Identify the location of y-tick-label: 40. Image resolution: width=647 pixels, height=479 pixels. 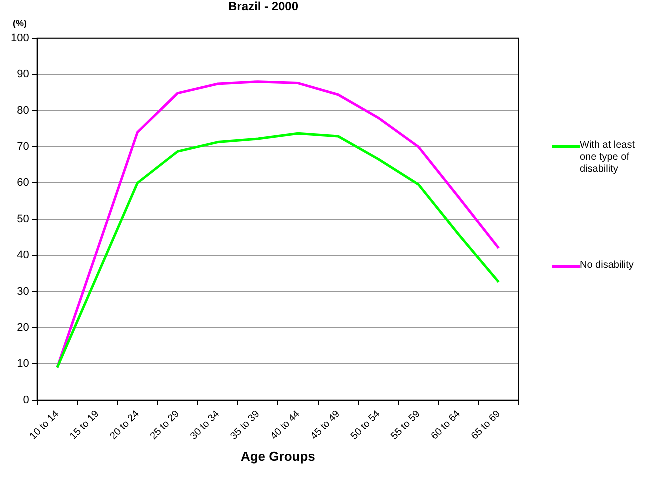
(23, 256).